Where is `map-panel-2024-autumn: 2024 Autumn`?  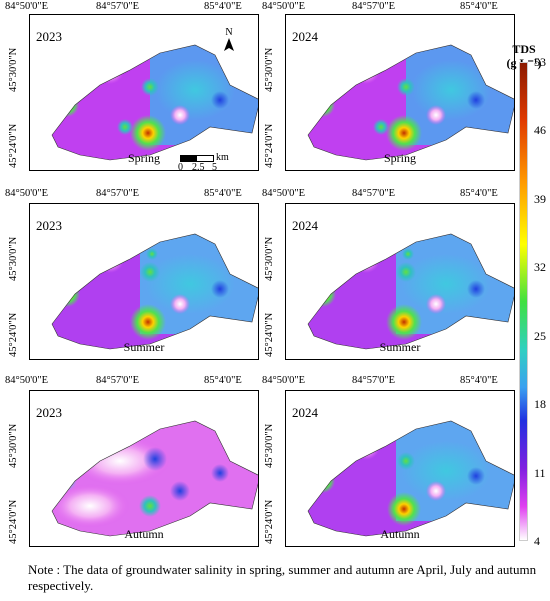 map-panel-2024-autumn: 2024 Autumn is located at coordinates (400, 468).